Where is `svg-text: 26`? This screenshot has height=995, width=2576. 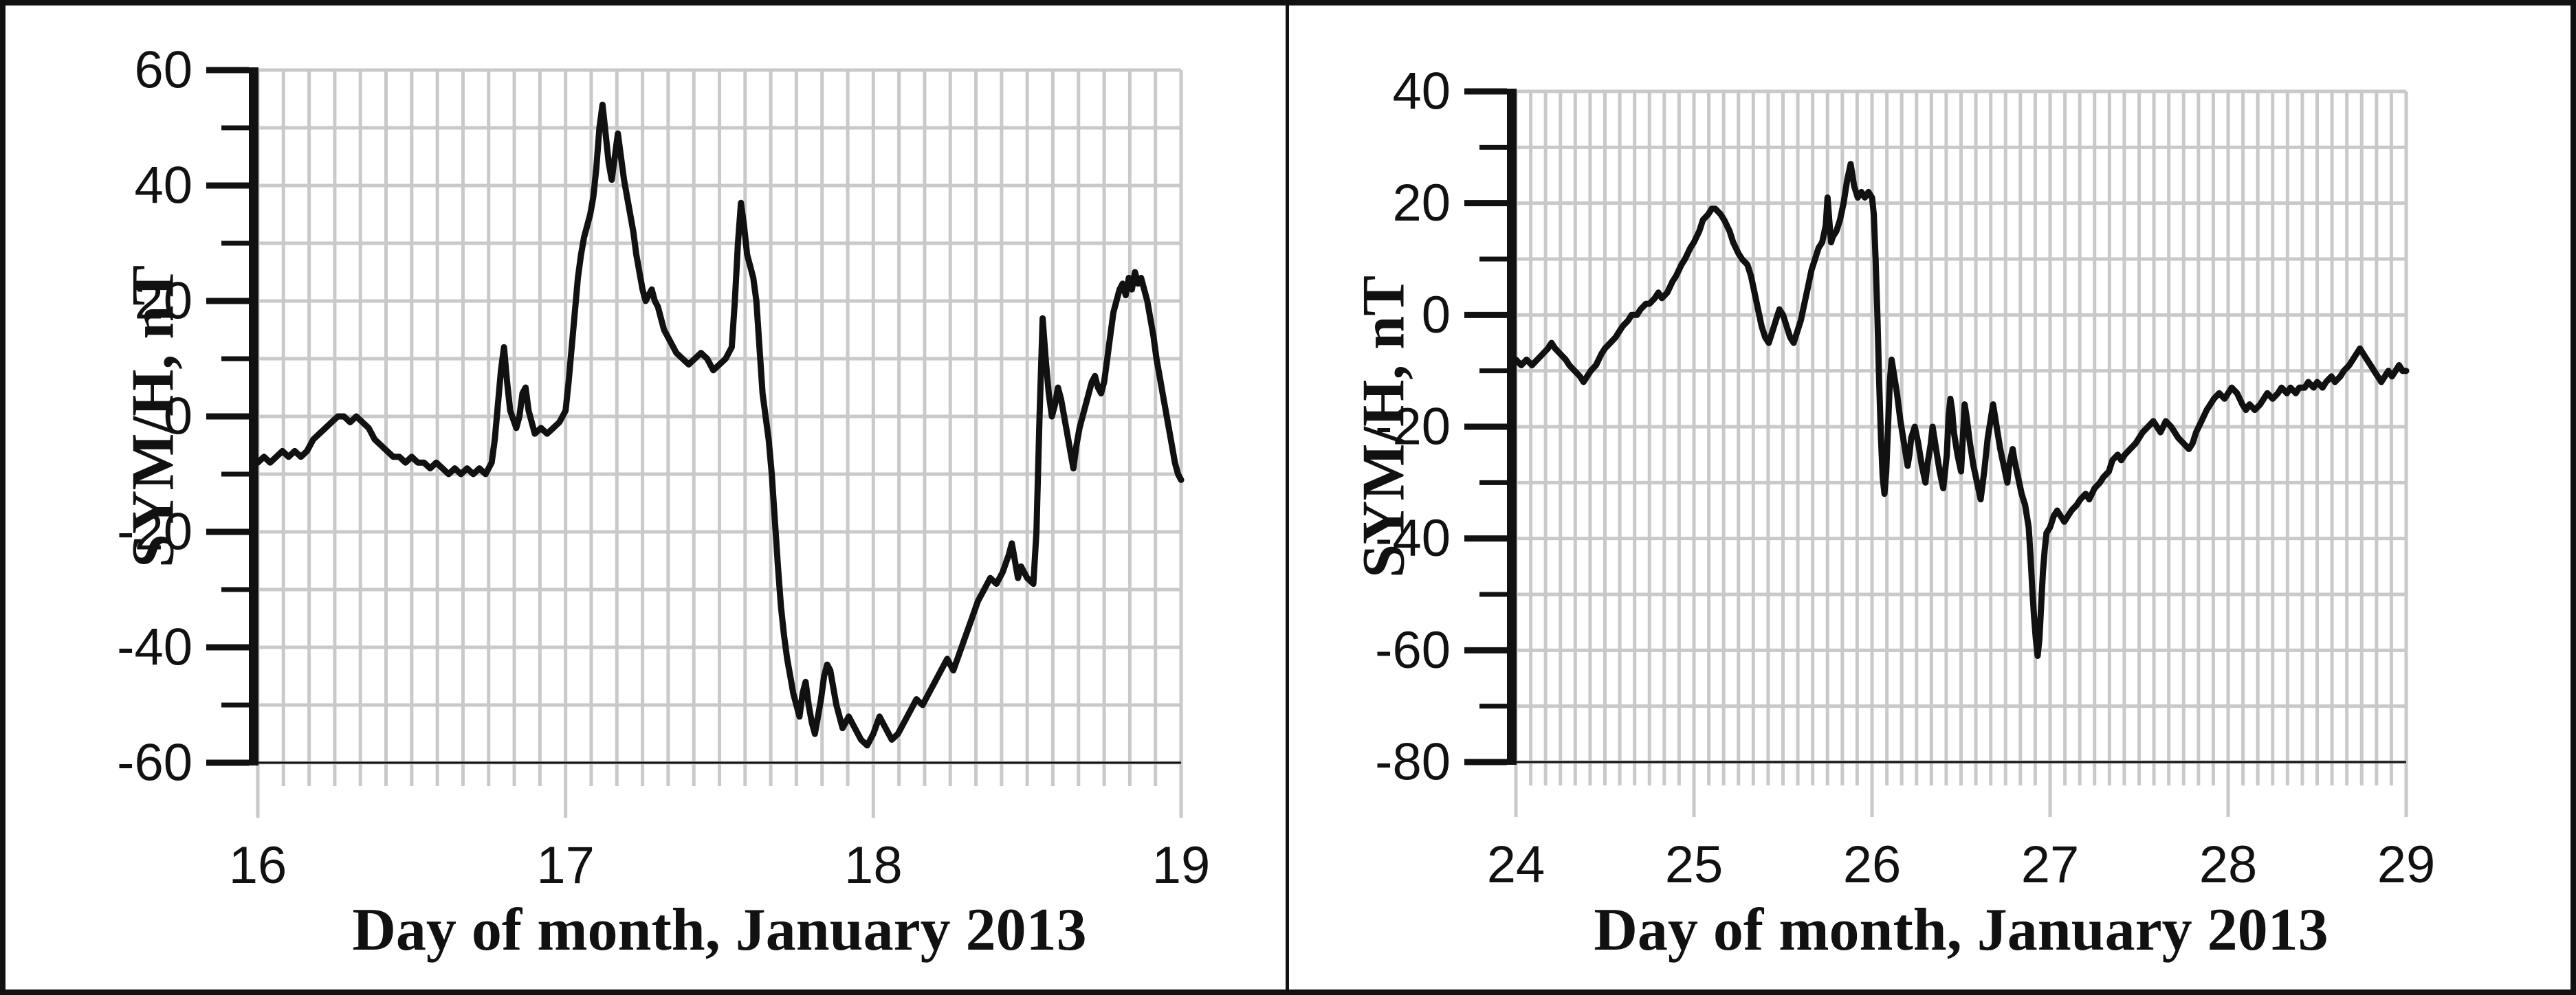
svg-text: 26 is located at coordinates (1872, 865).